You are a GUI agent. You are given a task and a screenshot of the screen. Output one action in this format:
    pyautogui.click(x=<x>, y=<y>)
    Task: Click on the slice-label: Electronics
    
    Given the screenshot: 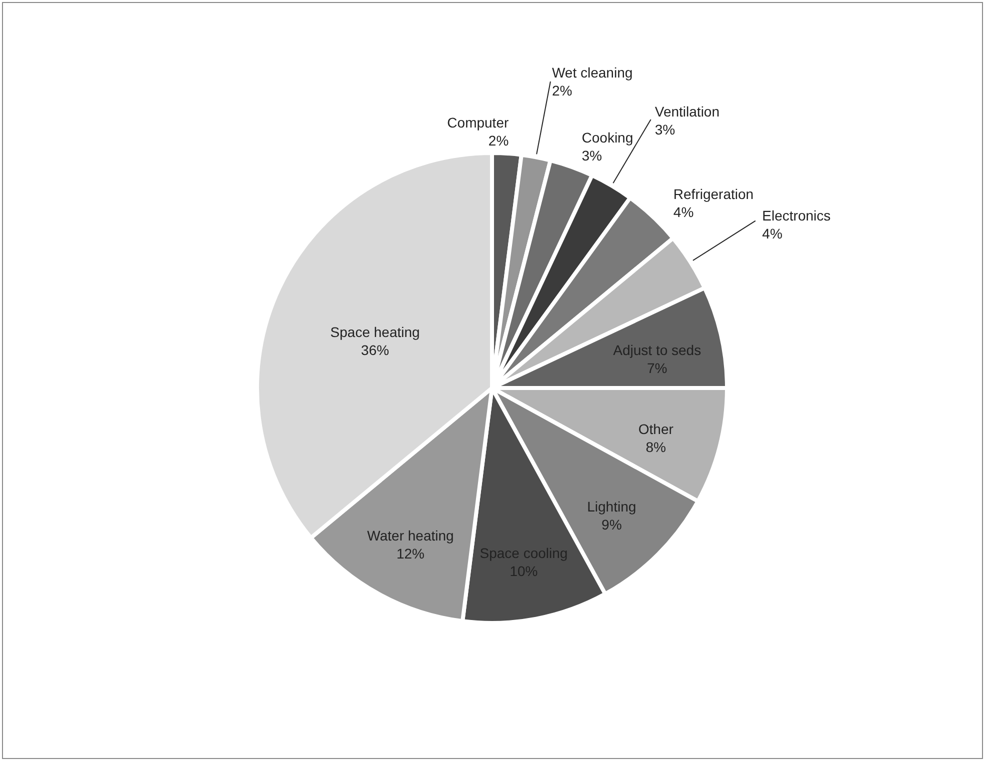 What is the action you would take?
    pyautogui.click(x=796, y=216)
    